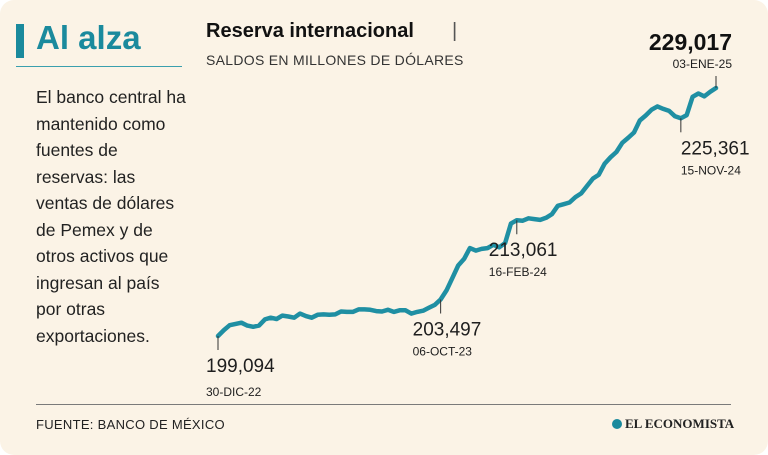  I want to click on annotation-value: 199,094, so click(240, 366).